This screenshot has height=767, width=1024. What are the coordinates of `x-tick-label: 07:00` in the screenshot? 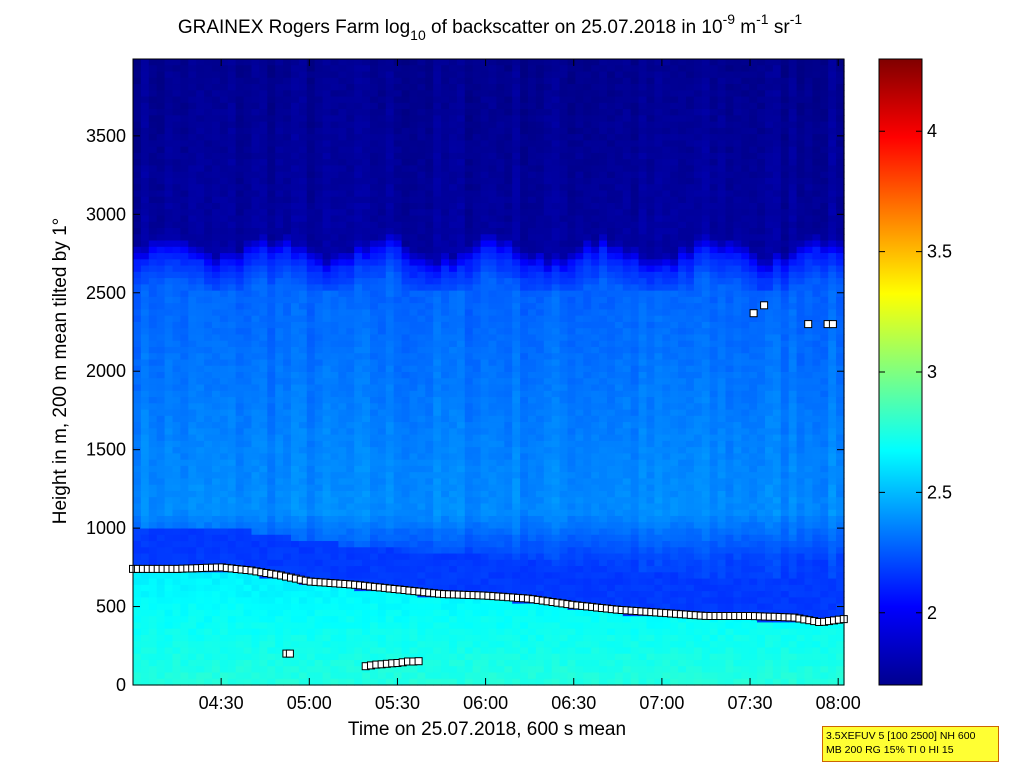 It's located at (661, 703).